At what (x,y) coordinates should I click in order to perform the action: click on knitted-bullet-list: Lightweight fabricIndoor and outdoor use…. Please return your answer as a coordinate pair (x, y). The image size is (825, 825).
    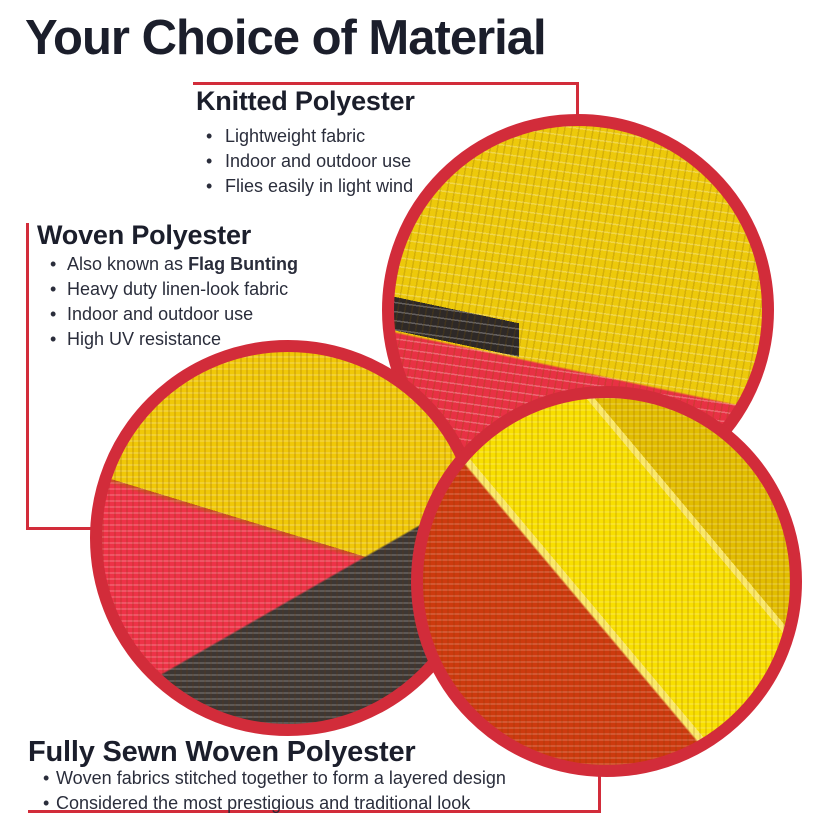
    Looking at the image, I should click on (309, 161).